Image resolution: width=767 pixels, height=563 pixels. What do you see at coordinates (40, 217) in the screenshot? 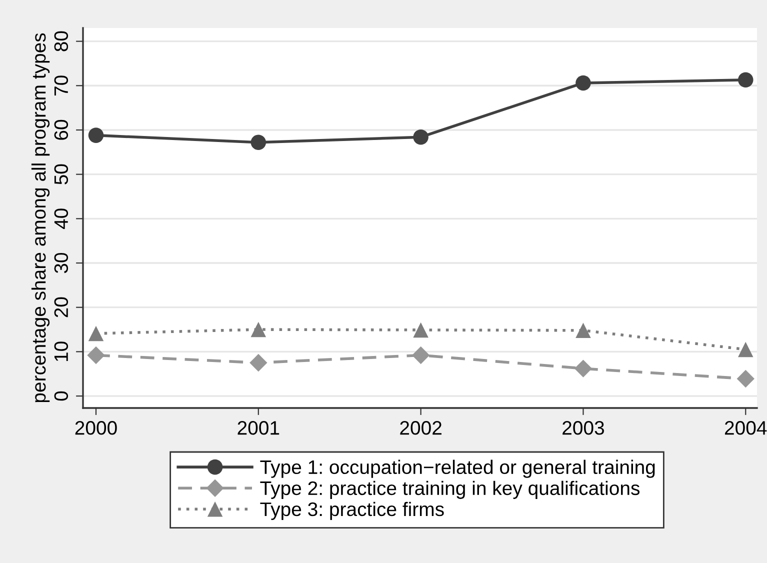
I see `y-axis-title: percentage share among all program types` at bounding box center [40, 217].